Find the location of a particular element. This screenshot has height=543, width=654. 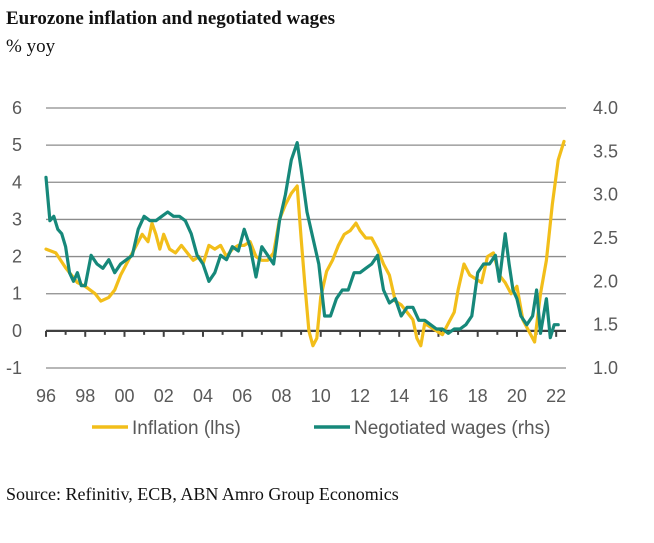

x-axis-tick-label: 02 is located at coordinates (164, 396).